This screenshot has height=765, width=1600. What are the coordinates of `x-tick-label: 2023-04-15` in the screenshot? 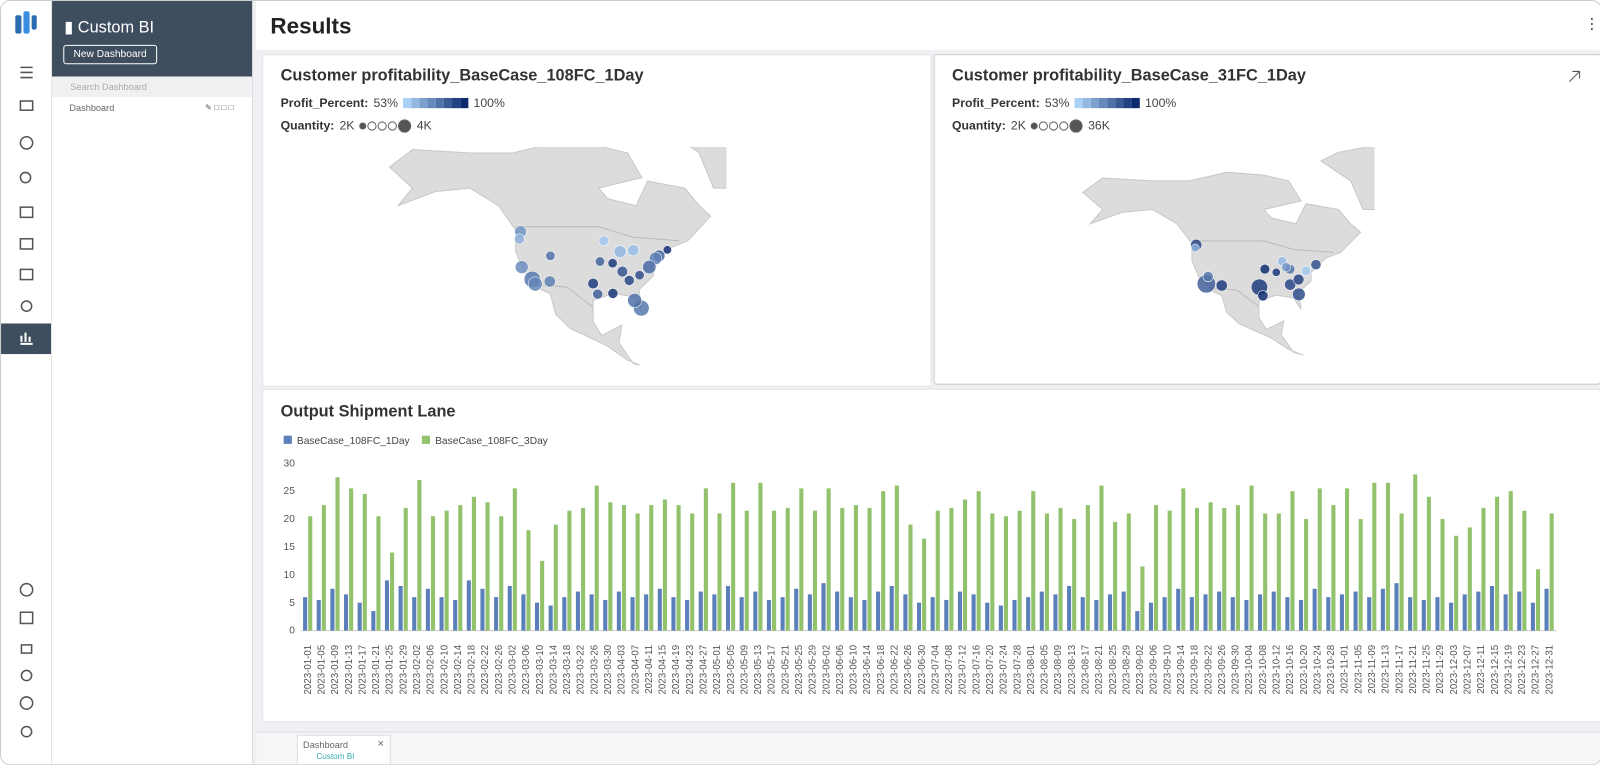 It's located at (663, 670).